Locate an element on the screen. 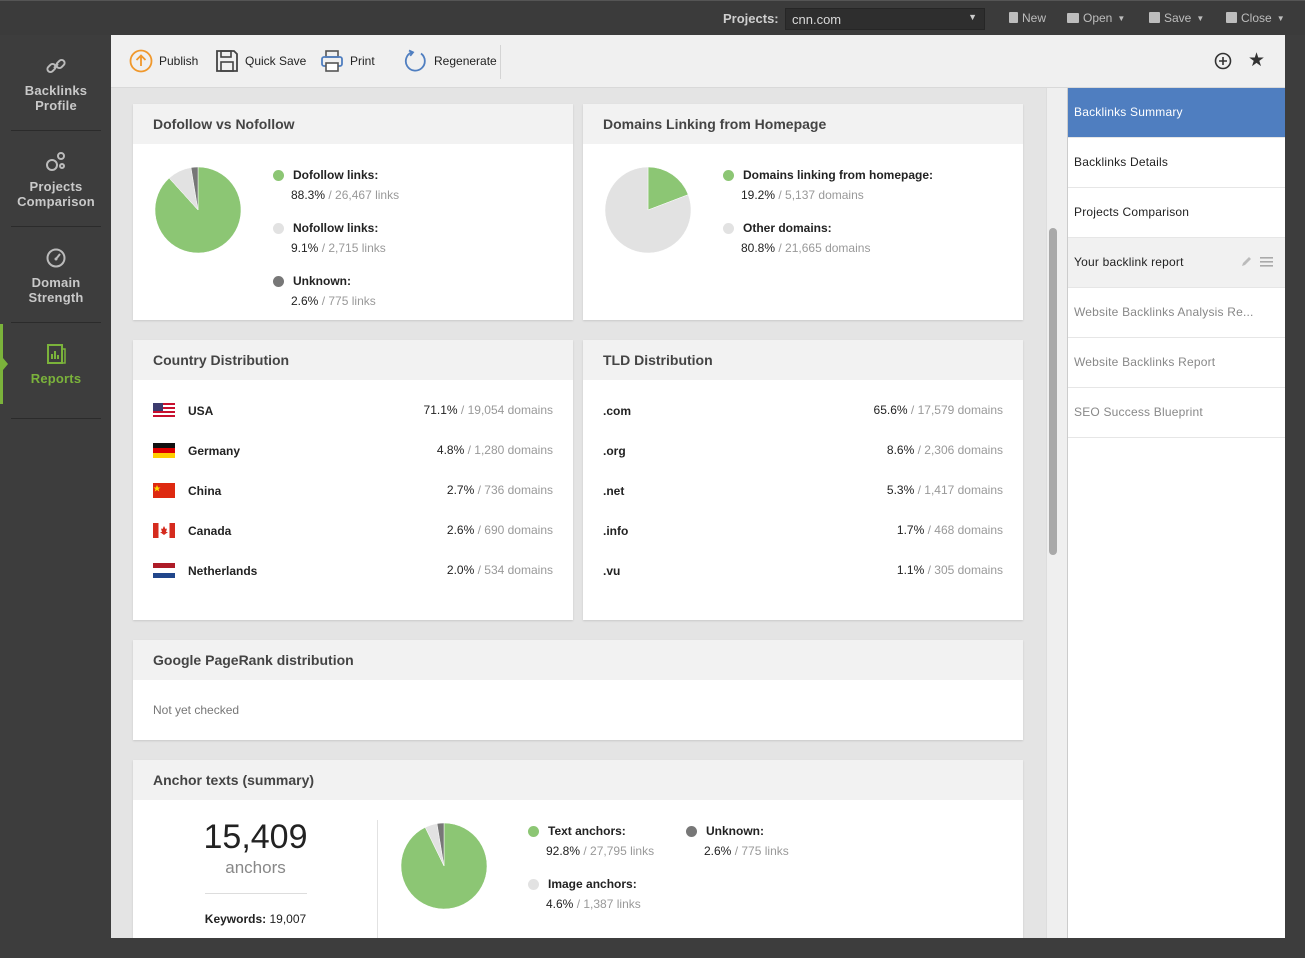 This screenshot has width=1305, height=958. publish-button: Publish is located at coordinates (163, 61).